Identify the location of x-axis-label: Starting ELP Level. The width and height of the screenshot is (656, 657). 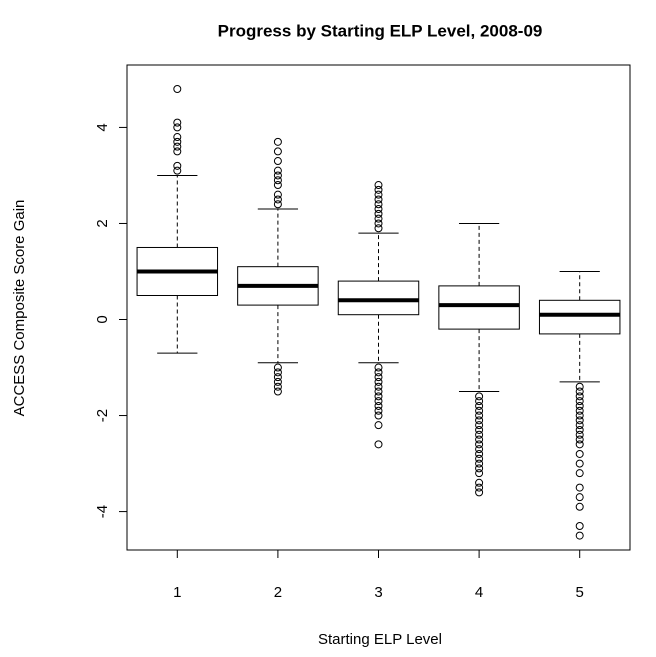
(380, 639).